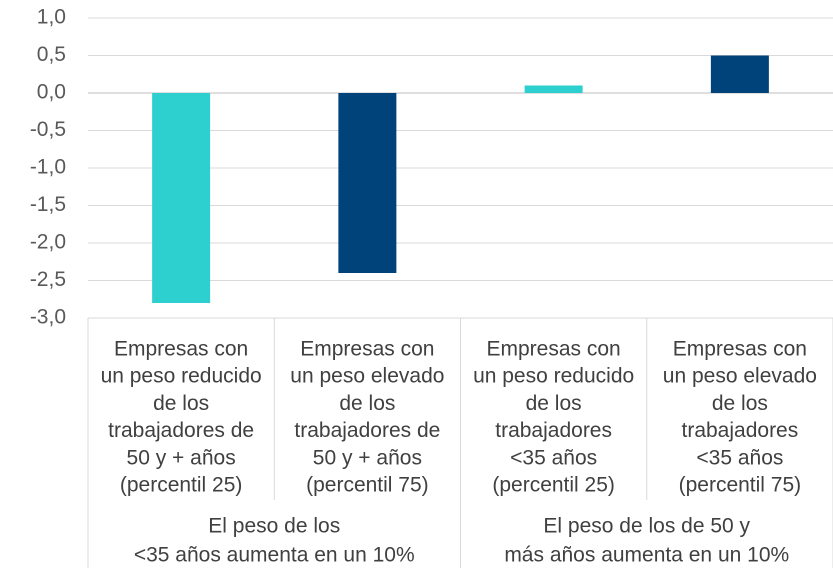 The image size is (833, 568). I want to click on group-label: El peso de los, so click(274, 526).